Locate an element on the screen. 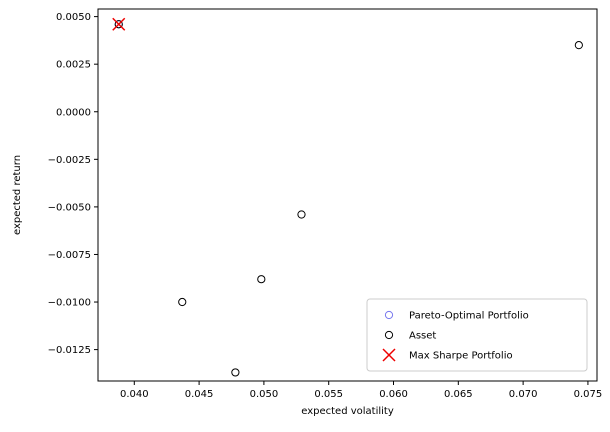 The width and height of the screenshot is (610, 432). legend-label-asset: Asset is located at coordinates (422, 336).